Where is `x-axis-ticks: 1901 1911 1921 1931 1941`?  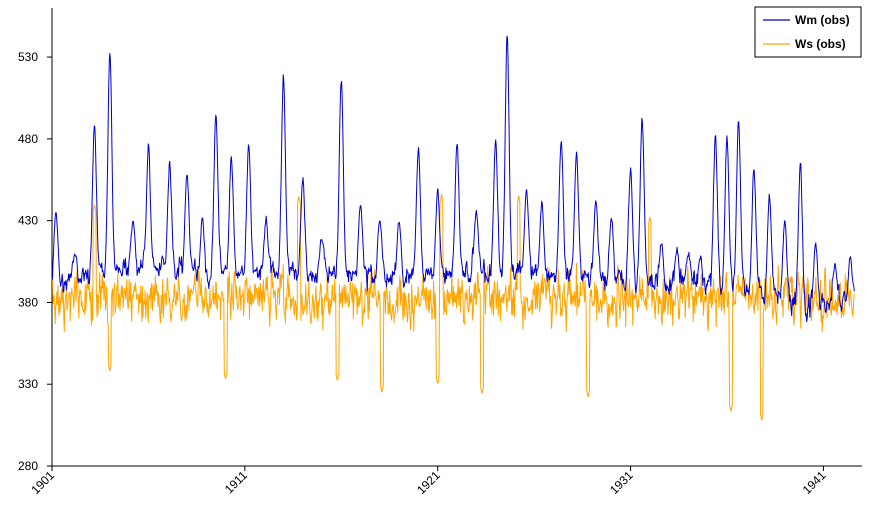 x-axis-ticks: 1901 1911 1921 1931 1941 is located at coordinates (428, 481).